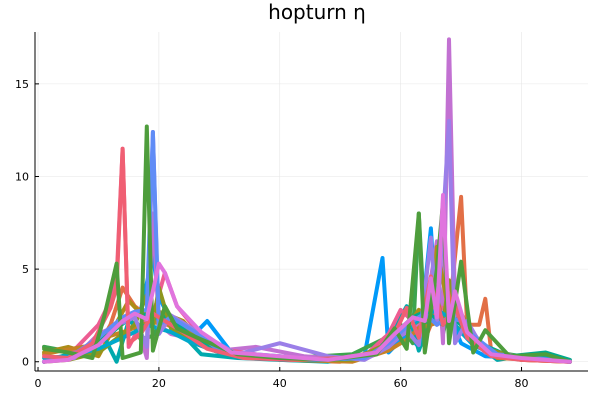 The height and width of the screenshot is (400, 600). I want to click on y-tick-label: 15, so click(22, 84).